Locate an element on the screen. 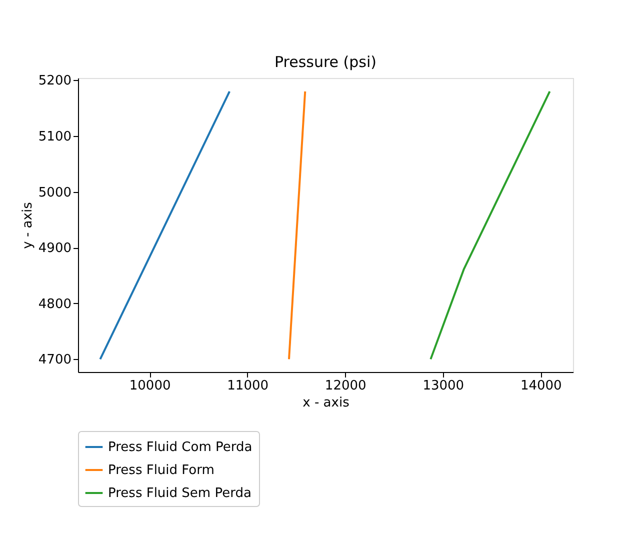  y-tick-label: 5100 is located at coordinates (55, 137).